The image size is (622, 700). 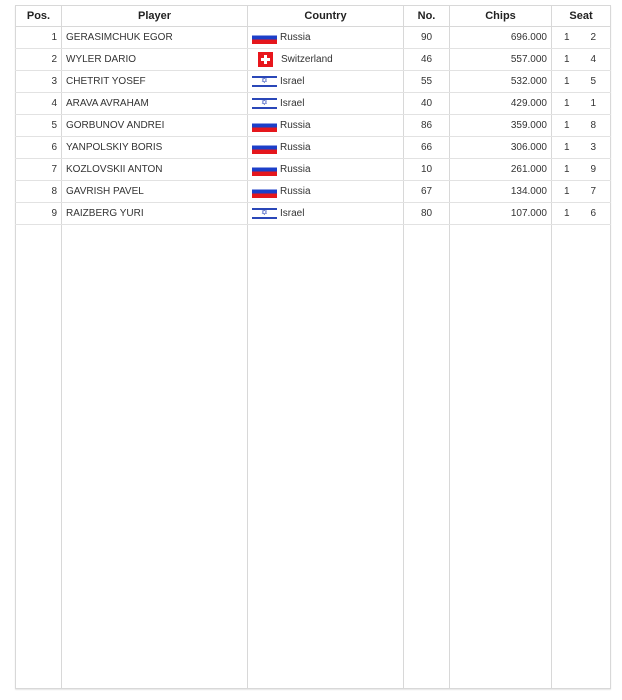 I want to click on no-cell: 90, so click(x=426, y=37).